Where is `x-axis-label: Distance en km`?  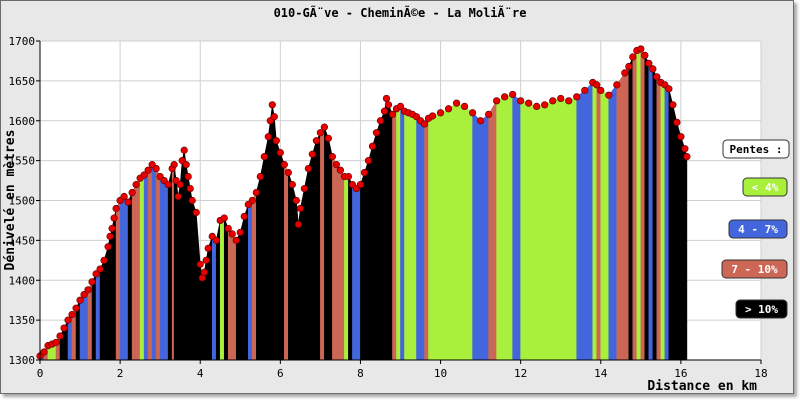
x-axis-label: Distance en km is located at coordinates (702, 386).